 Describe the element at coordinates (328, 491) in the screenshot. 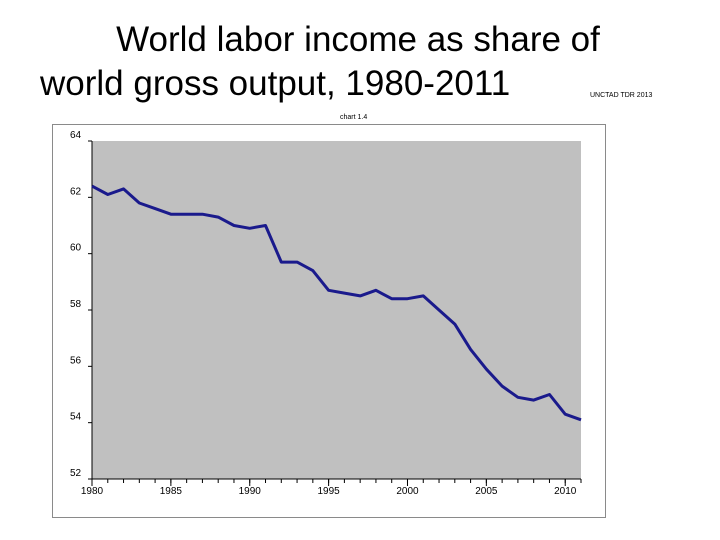

I see `x-tick-label: 1995` at that location.